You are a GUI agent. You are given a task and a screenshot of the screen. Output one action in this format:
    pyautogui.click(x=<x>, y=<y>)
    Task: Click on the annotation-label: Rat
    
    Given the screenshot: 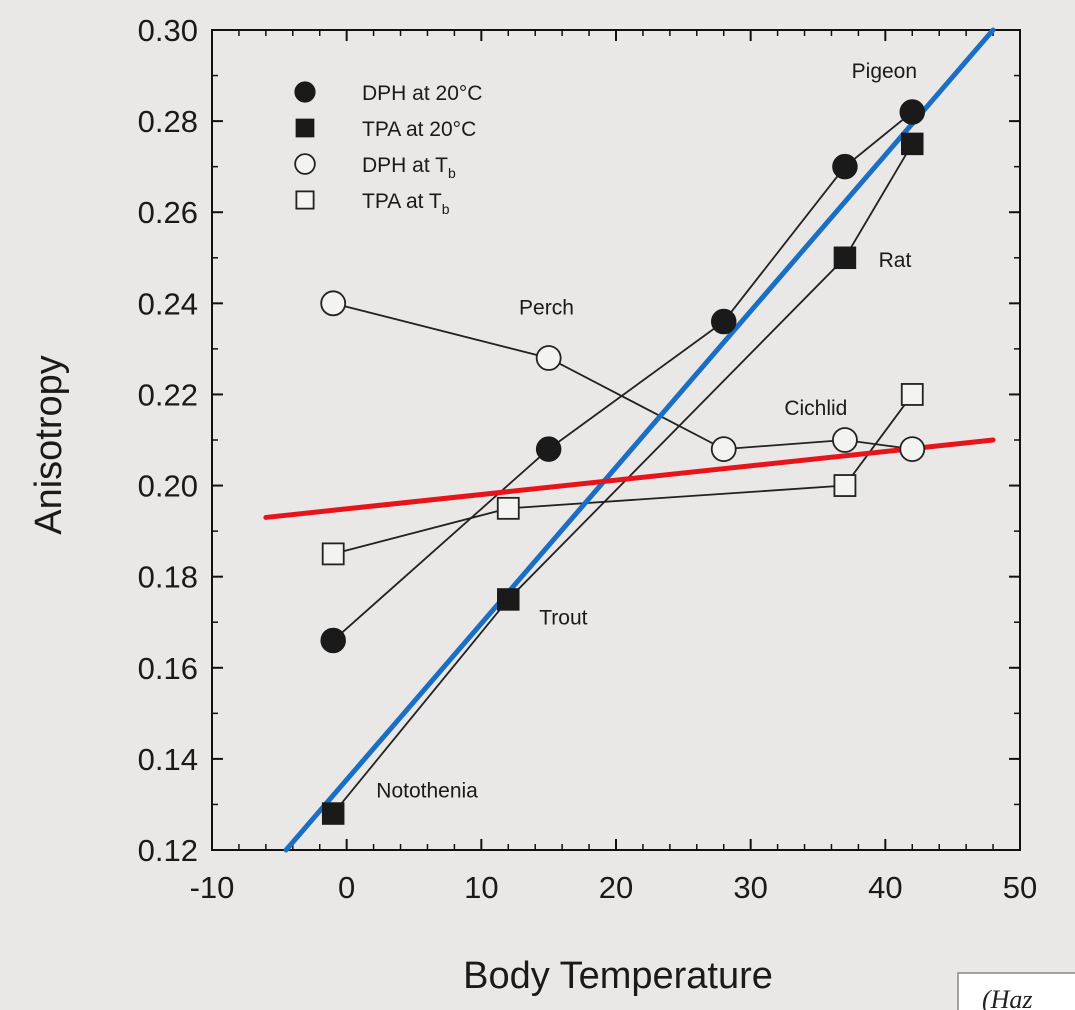 What is the action you would take?
    pyautogui.click(x=895, y=260)
    